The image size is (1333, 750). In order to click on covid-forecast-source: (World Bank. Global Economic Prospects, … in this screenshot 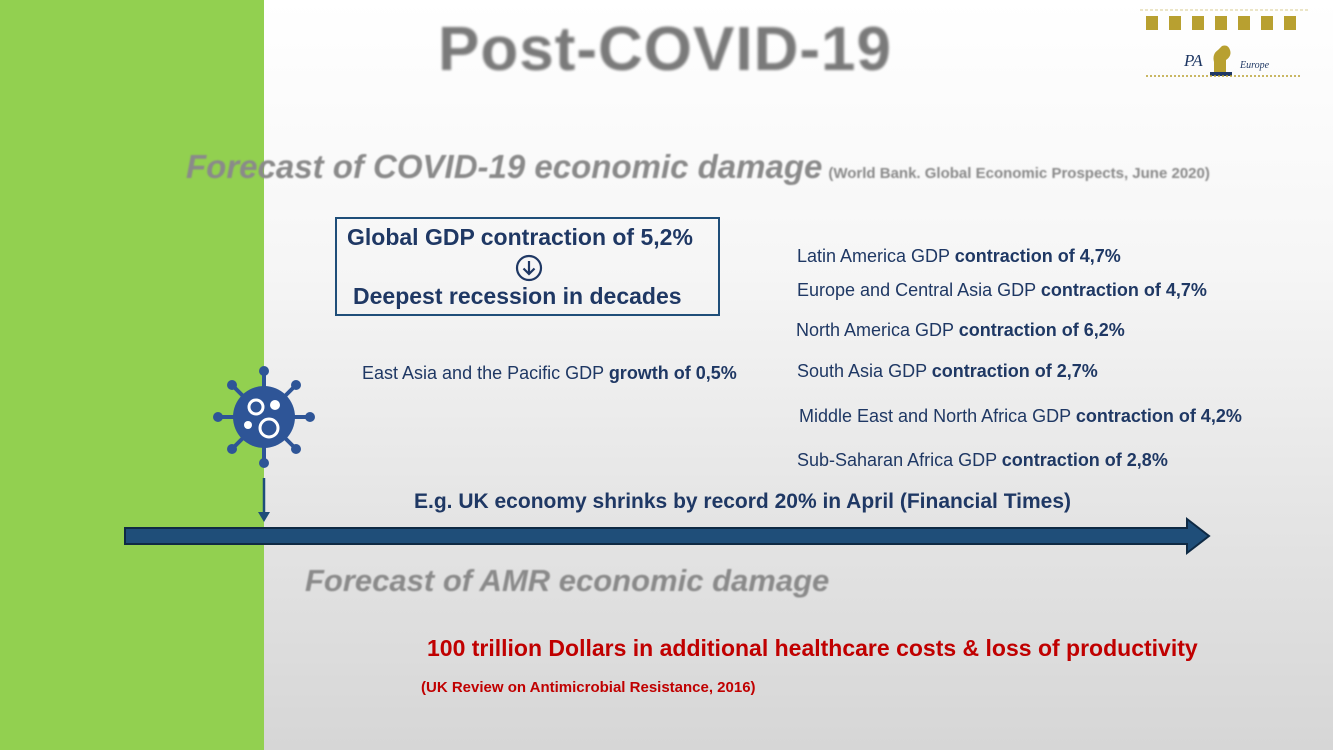, I will do `click(1019, 173)`.